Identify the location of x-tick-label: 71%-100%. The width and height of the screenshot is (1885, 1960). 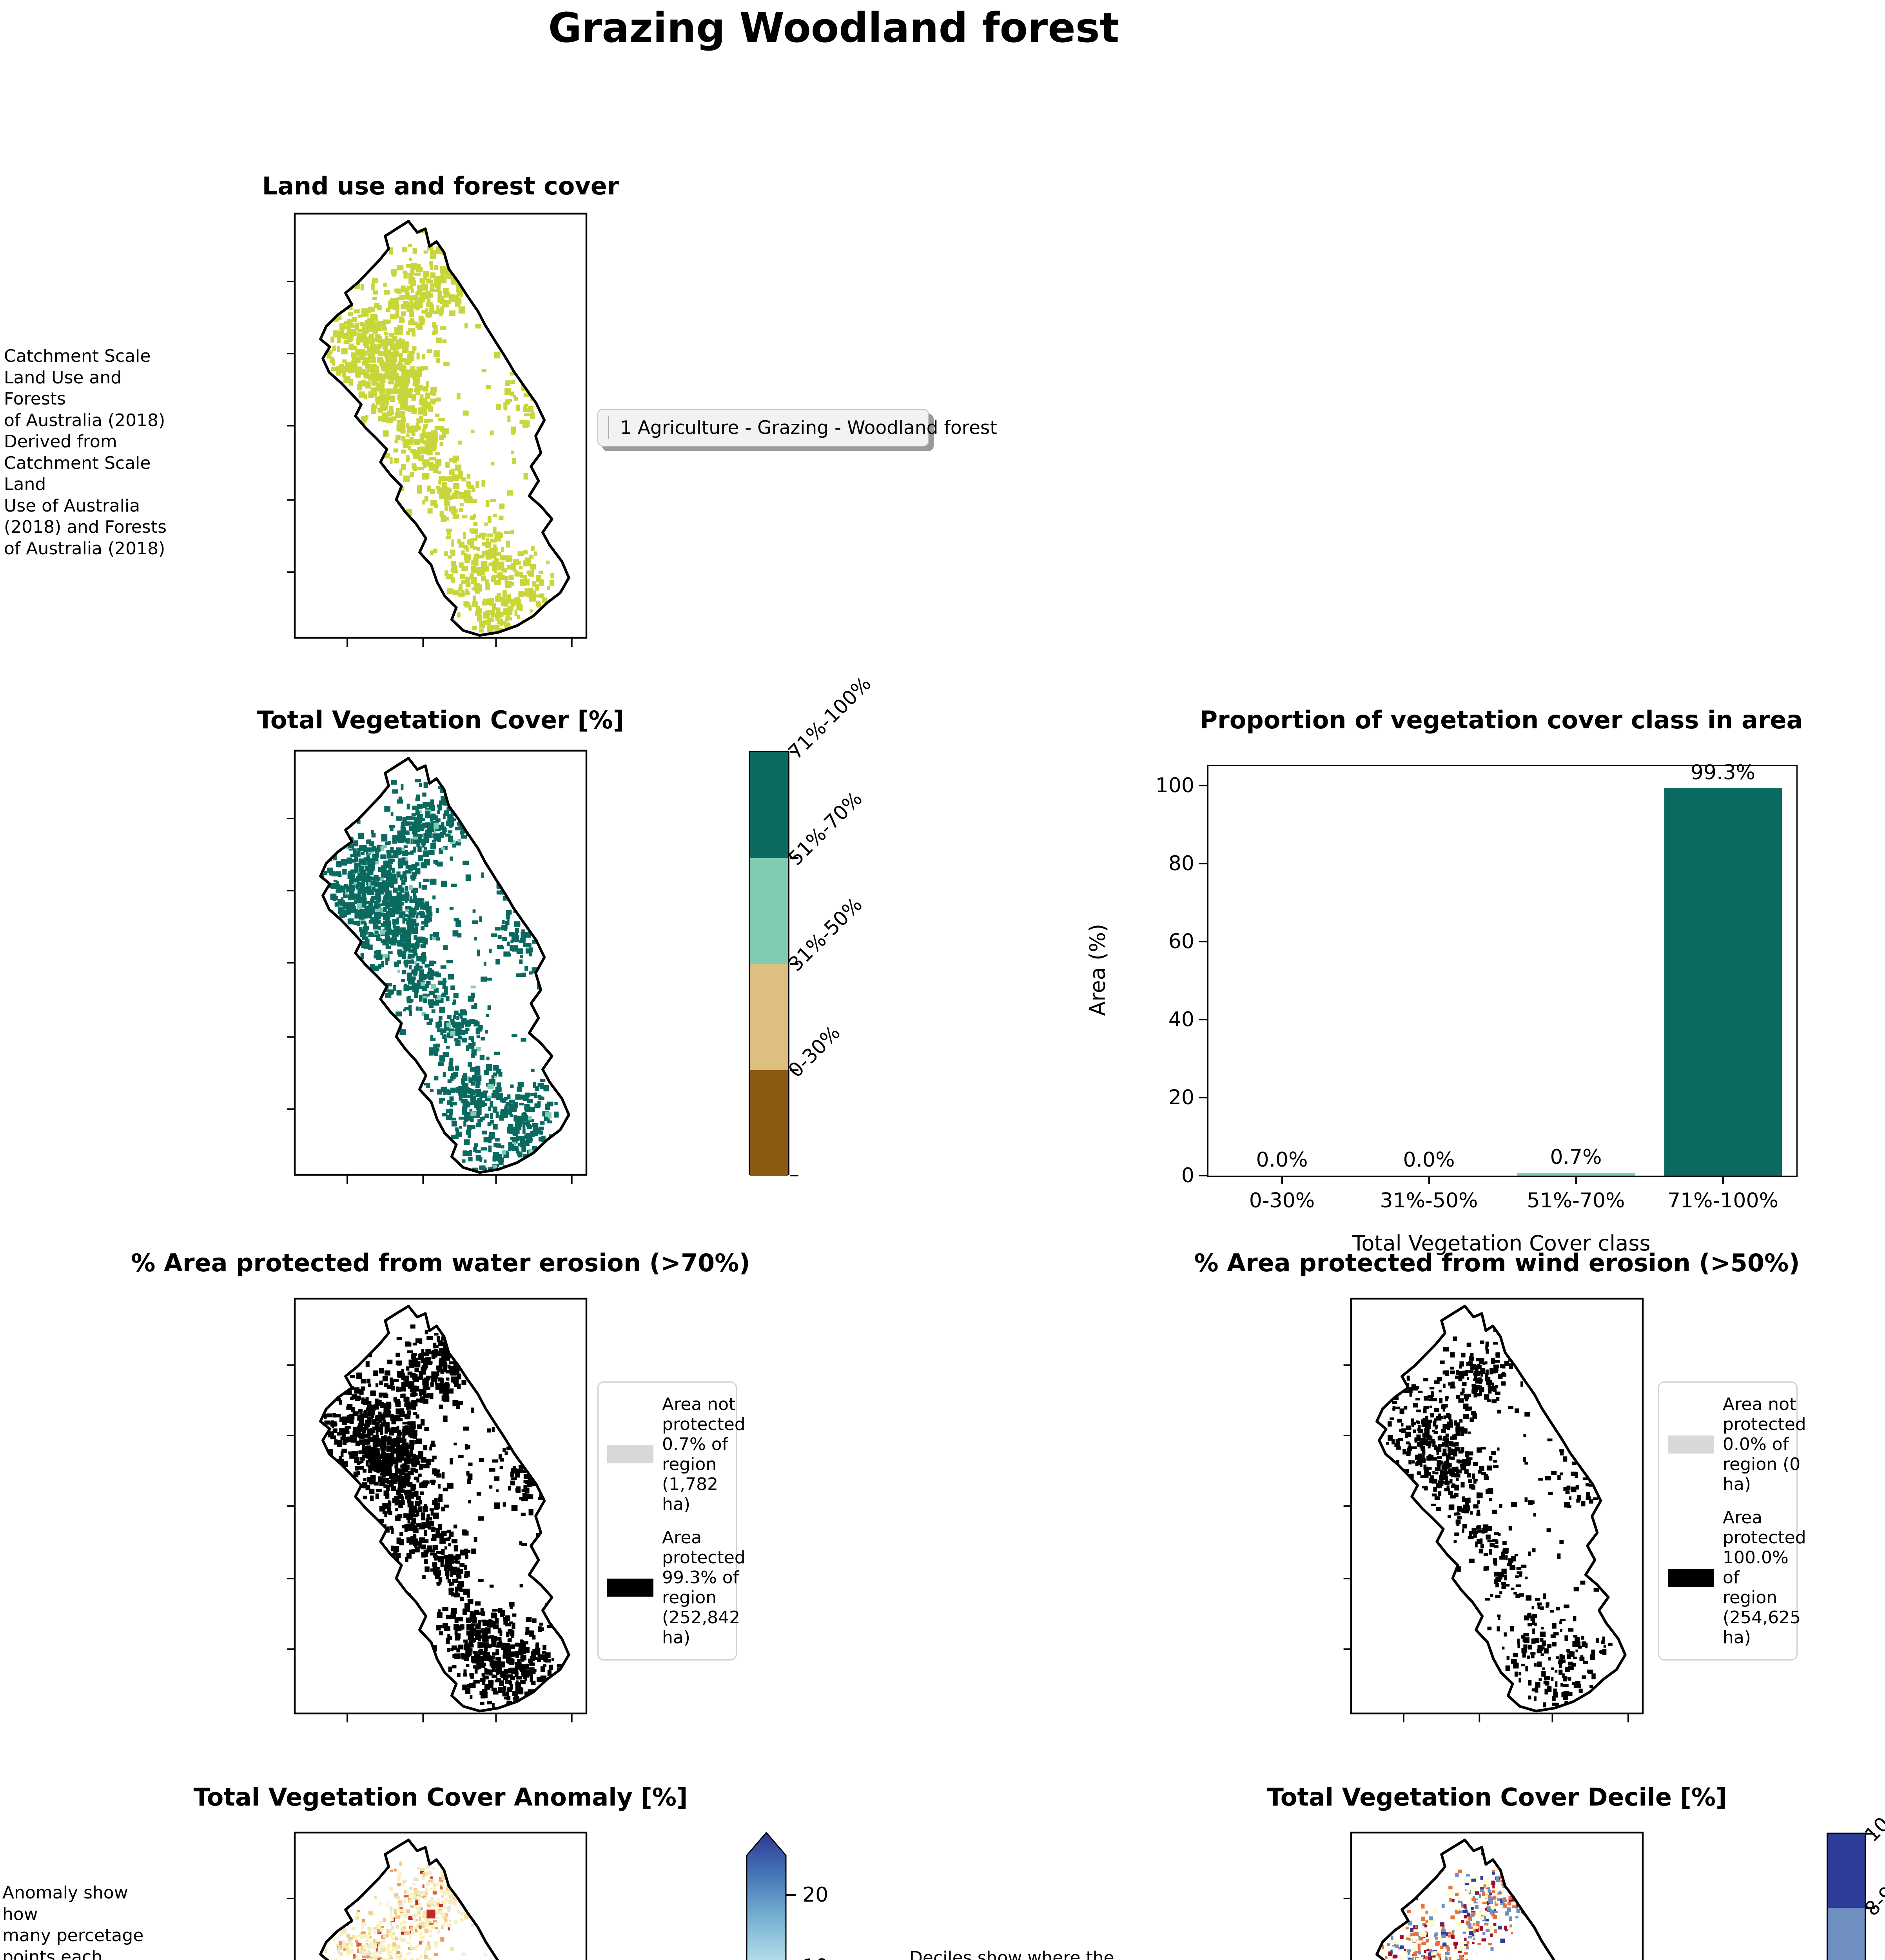
(1723, 1200).